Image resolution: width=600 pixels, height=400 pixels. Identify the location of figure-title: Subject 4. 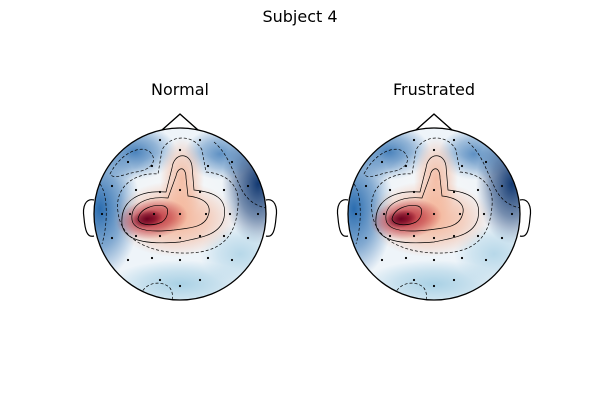
(300, 16).